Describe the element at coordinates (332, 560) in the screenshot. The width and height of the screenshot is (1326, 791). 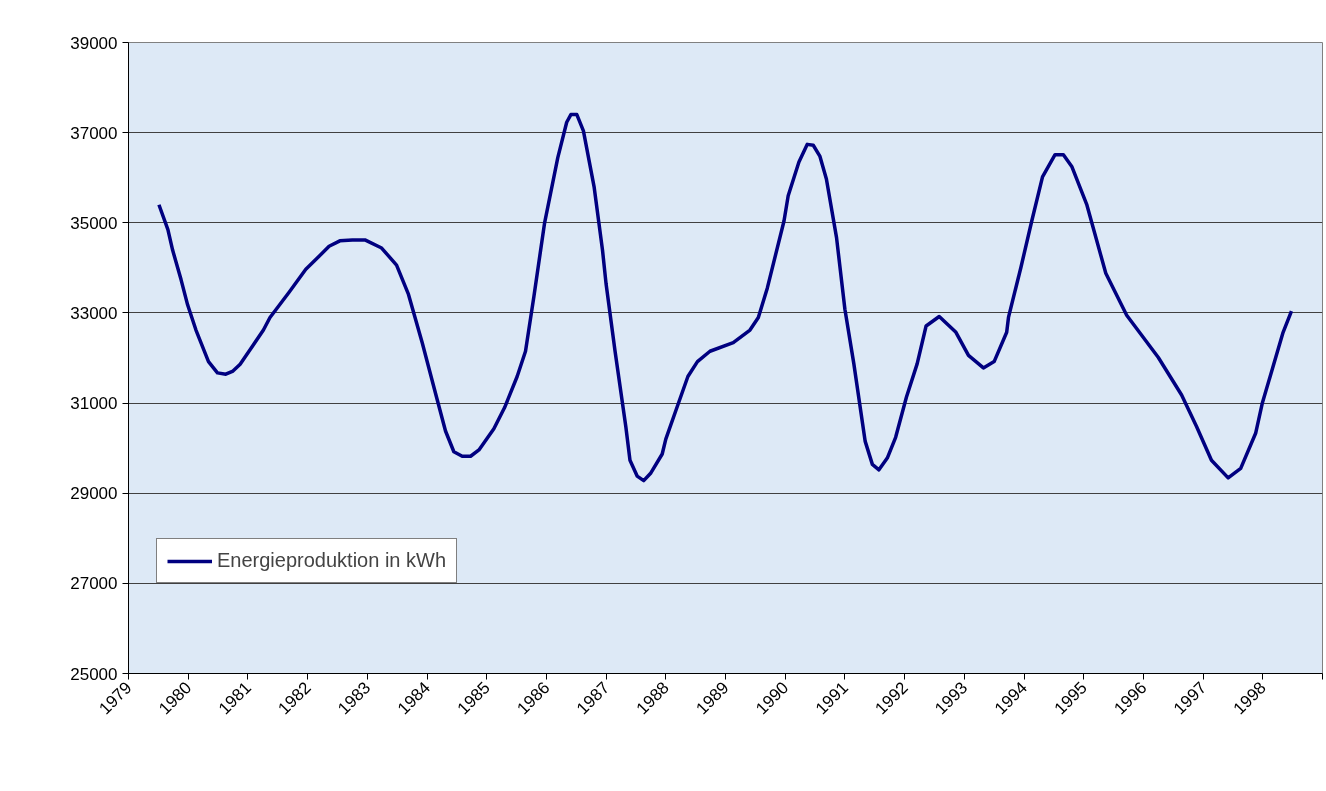
I see `legend-label: Energieproduktion in kWh` at that location.